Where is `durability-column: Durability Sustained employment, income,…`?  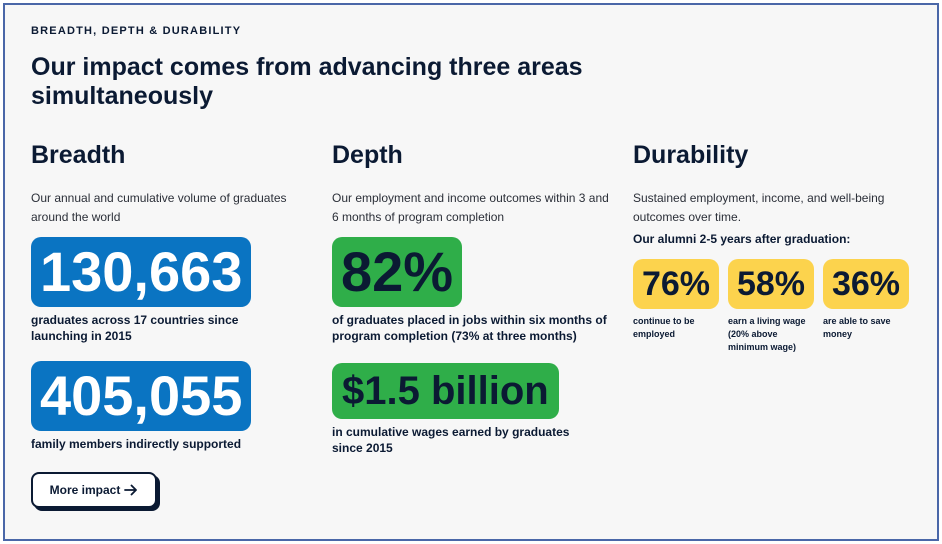 durability-column: Durability Sustained employment, income,… is located at coordinates (778, 246).